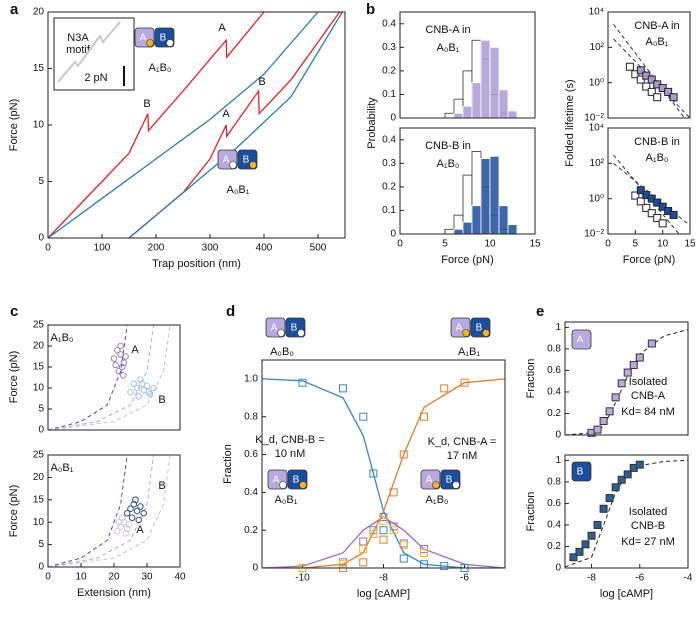  Describe the element at coordinates (657, 42) in the screenshot. I see `annotation: A₀B₁` at that location.